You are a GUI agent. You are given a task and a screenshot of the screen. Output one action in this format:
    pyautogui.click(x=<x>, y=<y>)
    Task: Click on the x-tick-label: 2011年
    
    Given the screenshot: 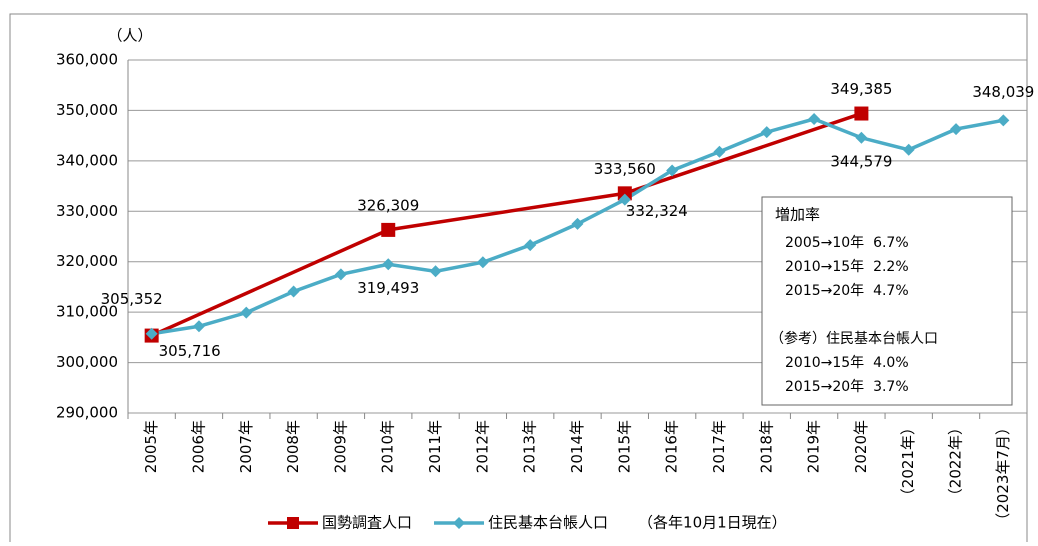 What is the action you would take?
    pyautogui.click(x=435, y=446)
    